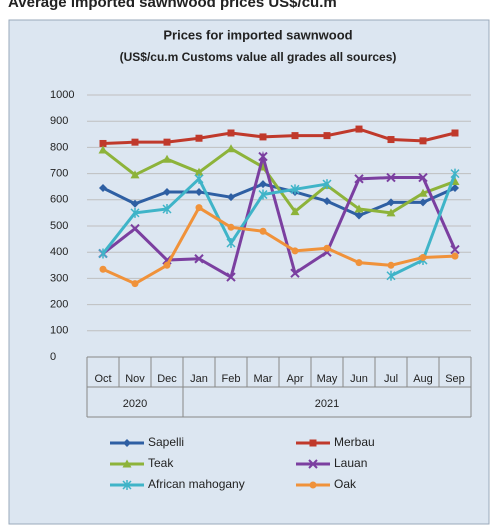  Describe the element at coordinates (231, 379) in the screenshot. I see `x-tick-label: Feb` at that location.